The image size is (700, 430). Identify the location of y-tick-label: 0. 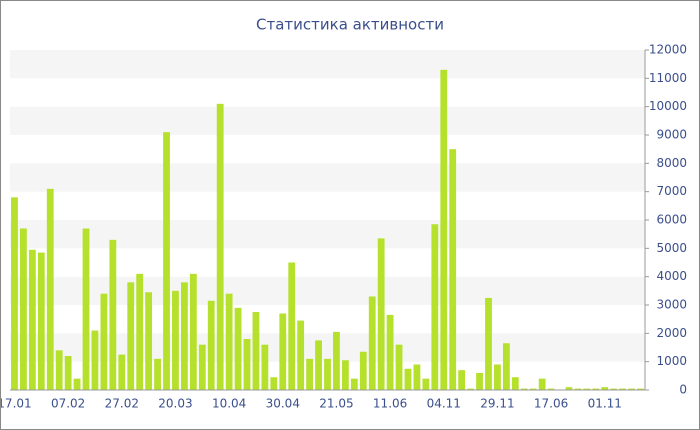
(683, 390).